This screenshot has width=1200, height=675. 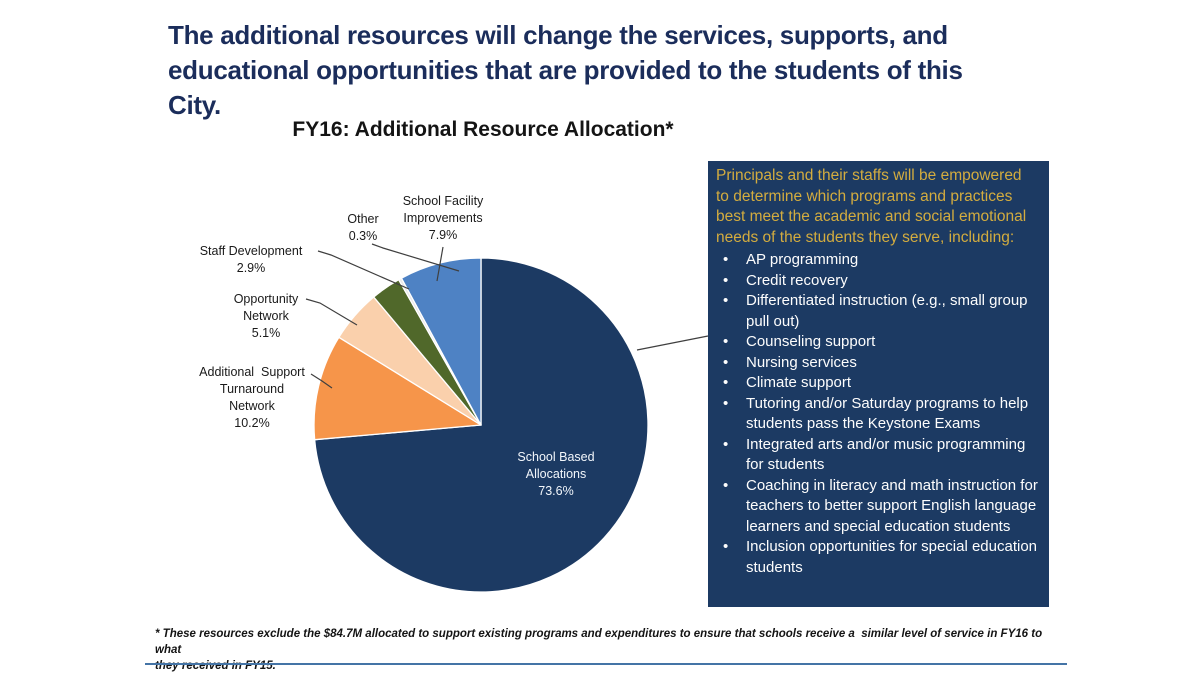 What do you see at coordinates (251, 259) in the screenshot?
I see `pie-label-staff-development: Staff Development 2.9%` at bounding box center [251, 259].